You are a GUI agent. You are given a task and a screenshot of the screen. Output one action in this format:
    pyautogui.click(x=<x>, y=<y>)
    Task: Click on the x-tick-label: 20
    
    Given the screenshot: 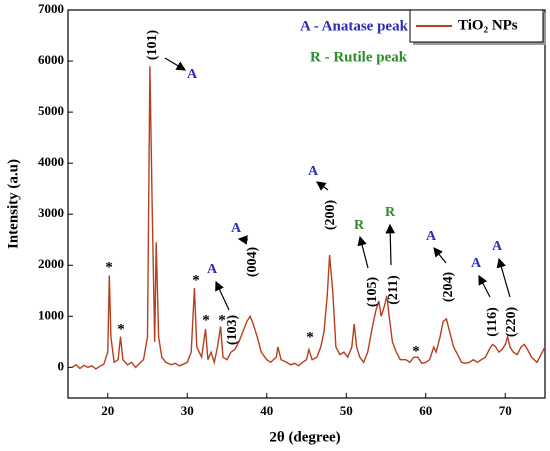 What is the action you would take?
    pyautogui.click(x=107, y=410)
    